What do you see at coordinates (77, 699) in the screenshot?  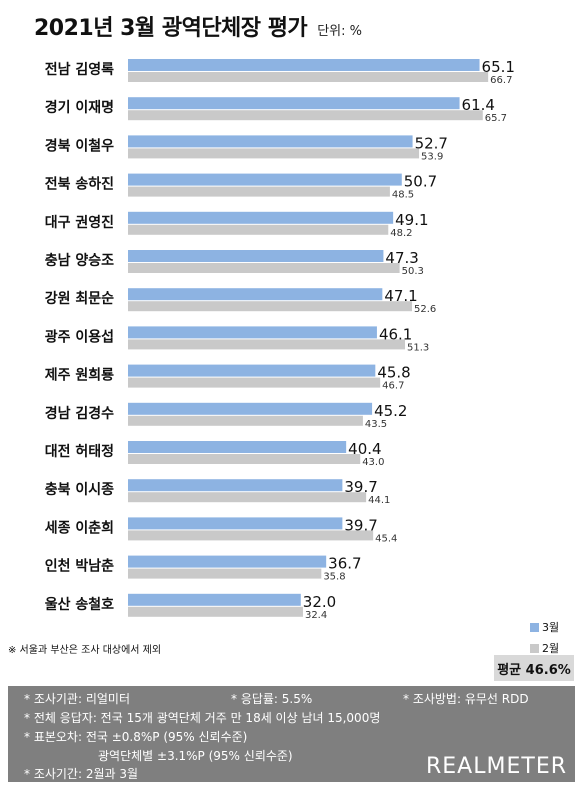 I see `footer-agency: * 조사기관: 리얼미터` at bounding box center [77, 699].